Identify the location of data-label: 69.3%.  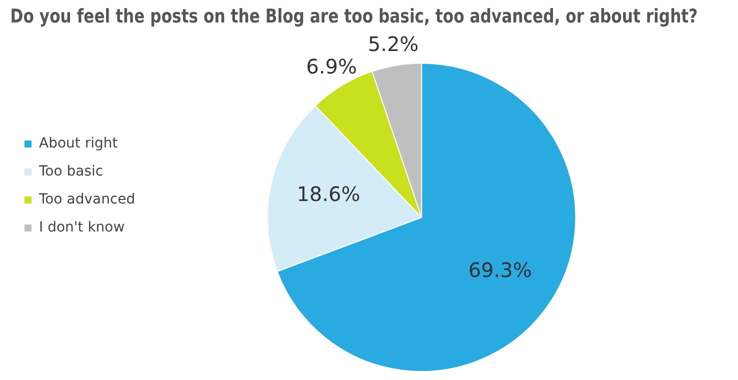
(500, 270).